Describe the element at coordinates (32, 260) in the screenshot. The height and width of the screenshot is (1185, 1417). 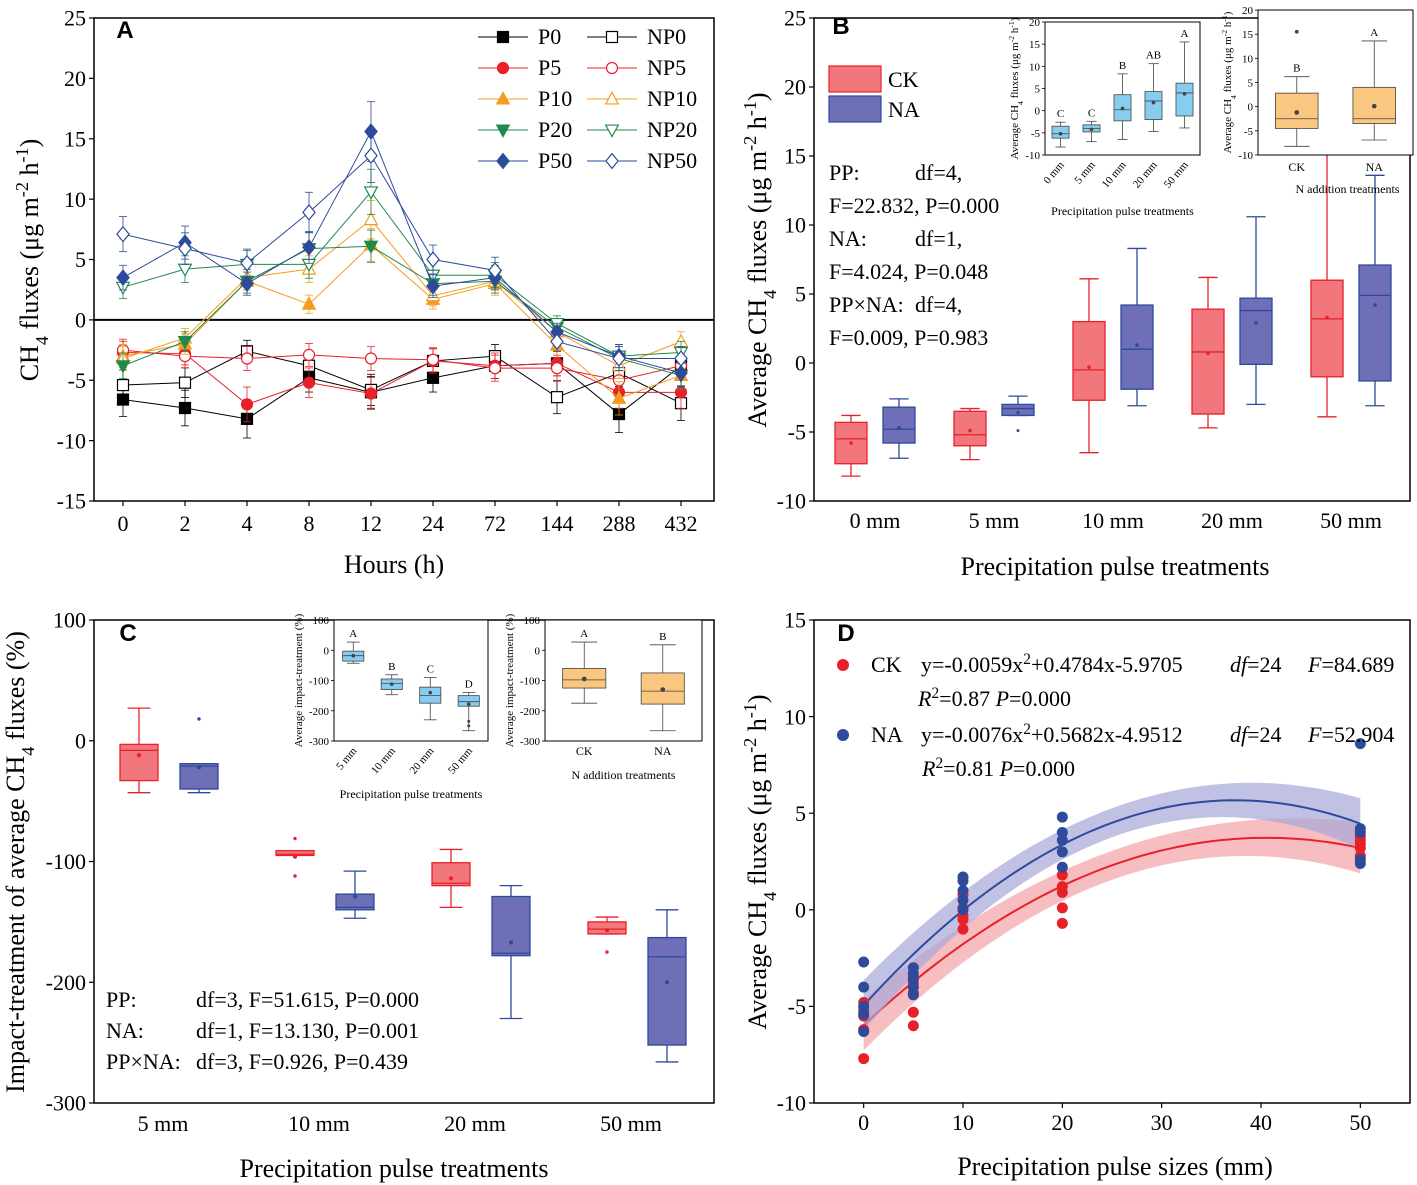
I see `y-axis-title: CH4 fluxes (μg m-2 h-1)` at that location.